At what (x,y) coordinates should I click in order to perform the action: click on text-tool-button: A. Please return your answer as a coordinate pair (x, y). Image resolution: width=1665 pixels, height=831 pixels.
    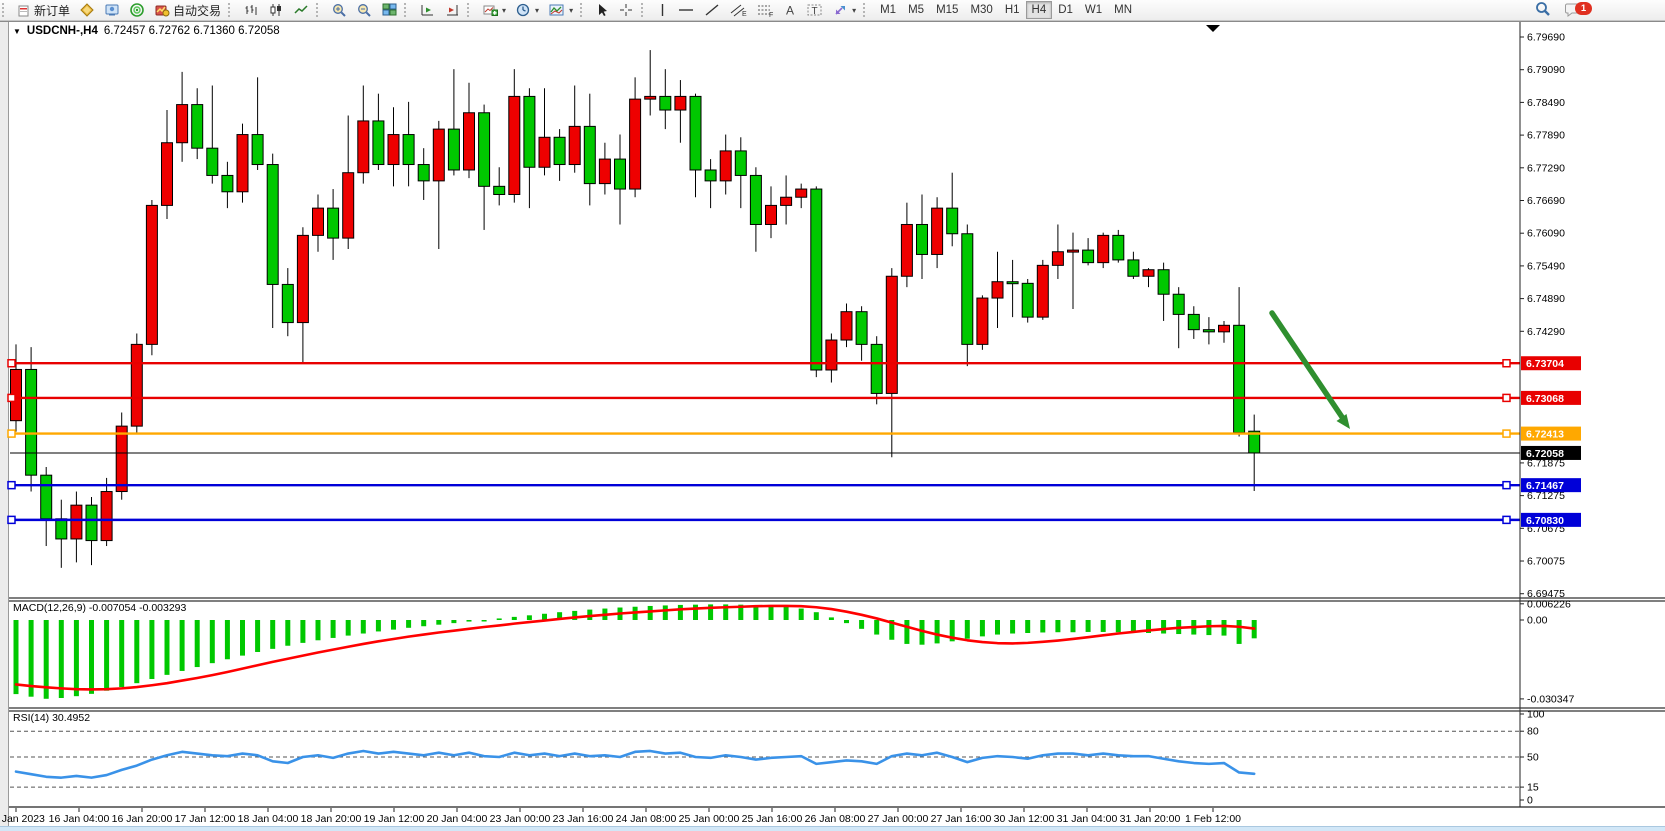
    Looking at the image, I should click on (790, 10).